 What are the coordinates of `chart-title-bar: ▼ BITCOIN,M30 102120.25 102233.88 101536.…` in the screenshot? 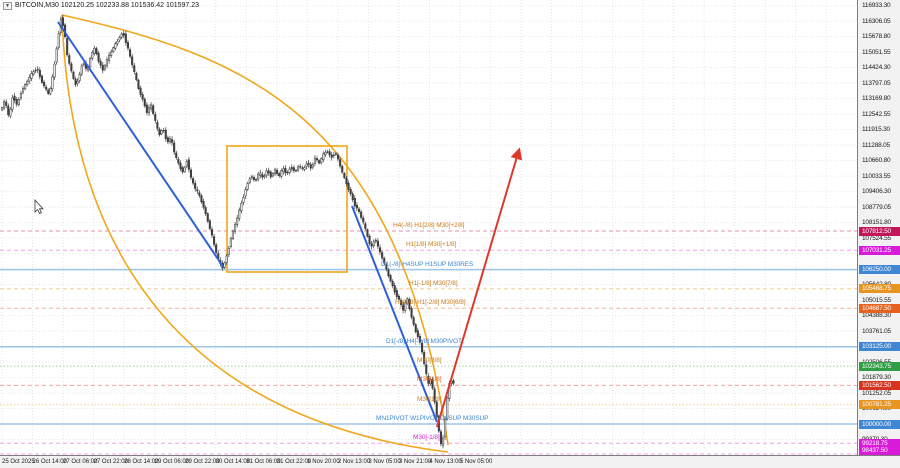 It's located at (101, 6).